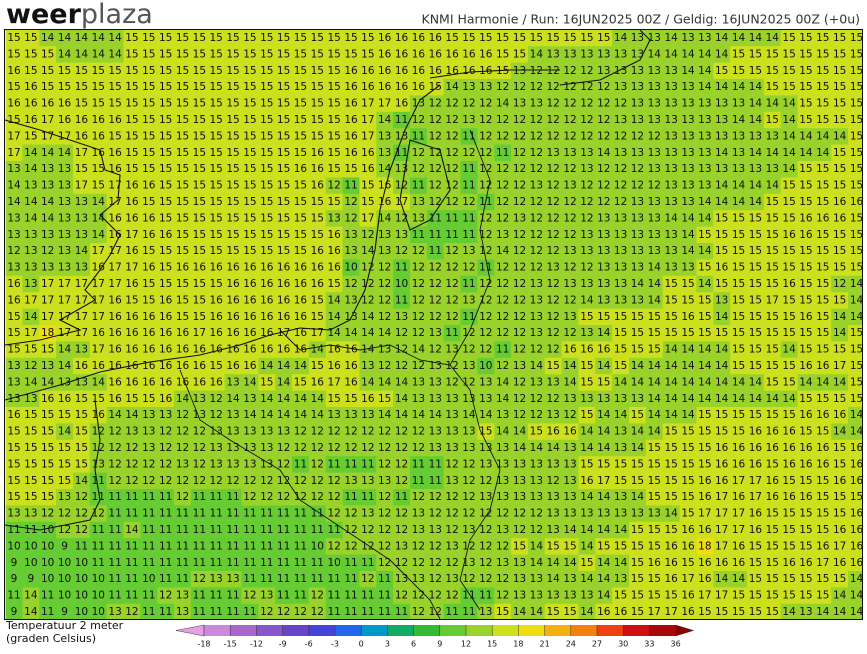 Image resolution: width=867 pixels, height=654 pixels. What do you see at coordinates (64, 546) in the screenshot?
I see `temperature-value: 9` at bounding box center [64, 546].